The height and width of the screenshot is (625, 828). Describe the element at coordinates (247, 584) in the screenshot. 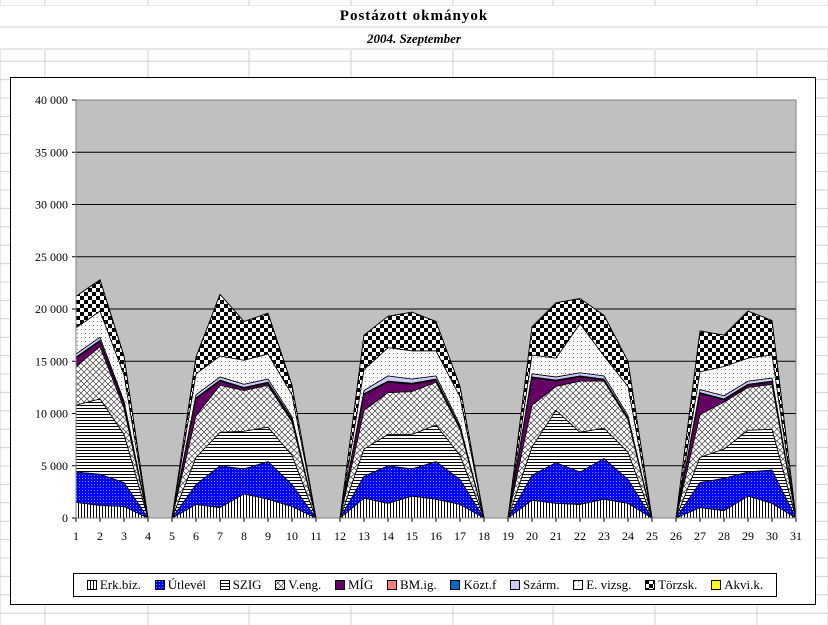

I see `legend-label: SZIG` at that location.